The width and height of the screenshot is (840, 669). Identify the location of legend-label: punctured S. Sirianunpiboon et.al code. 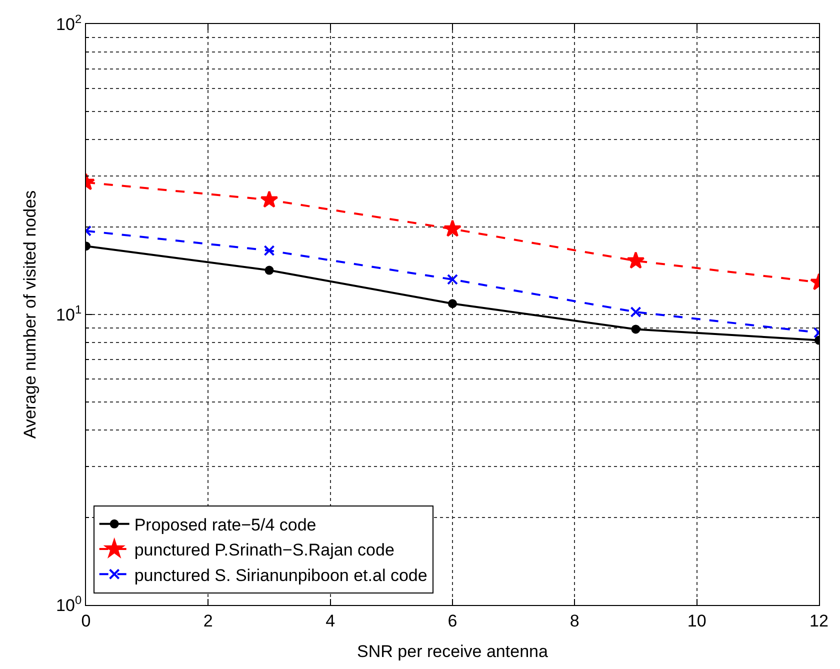
(281, 575).